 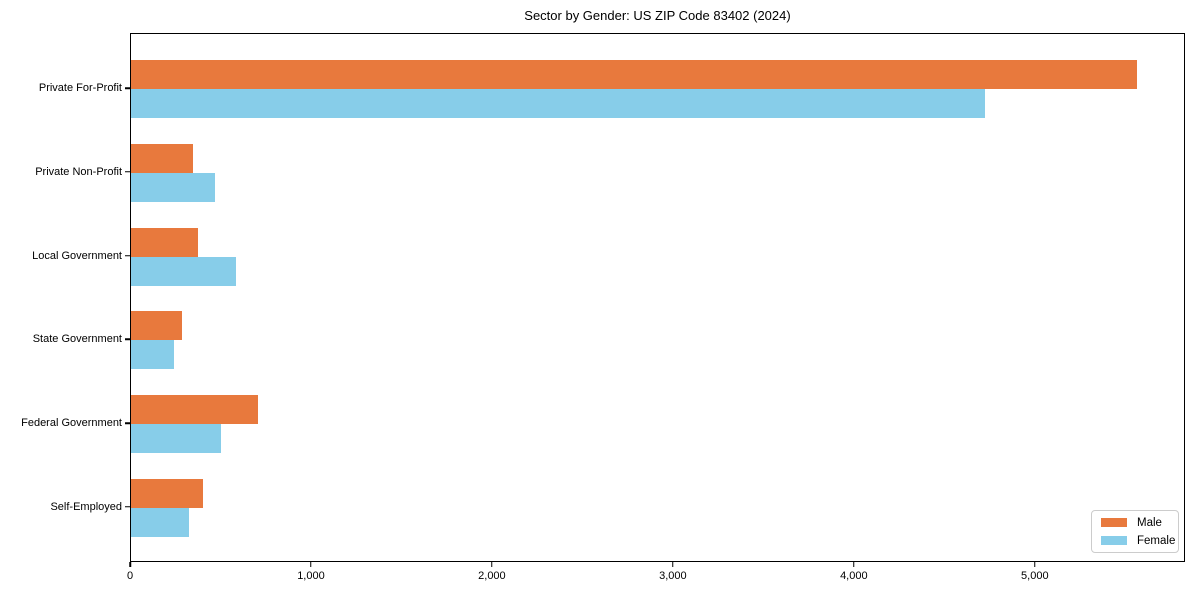 I want to click on legend-swatch-female, so click(x=1114, y=540).